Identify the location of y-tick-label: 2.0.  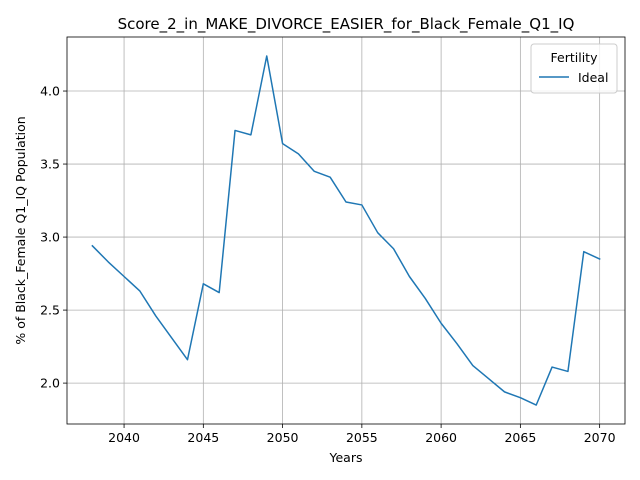
(50, 383).